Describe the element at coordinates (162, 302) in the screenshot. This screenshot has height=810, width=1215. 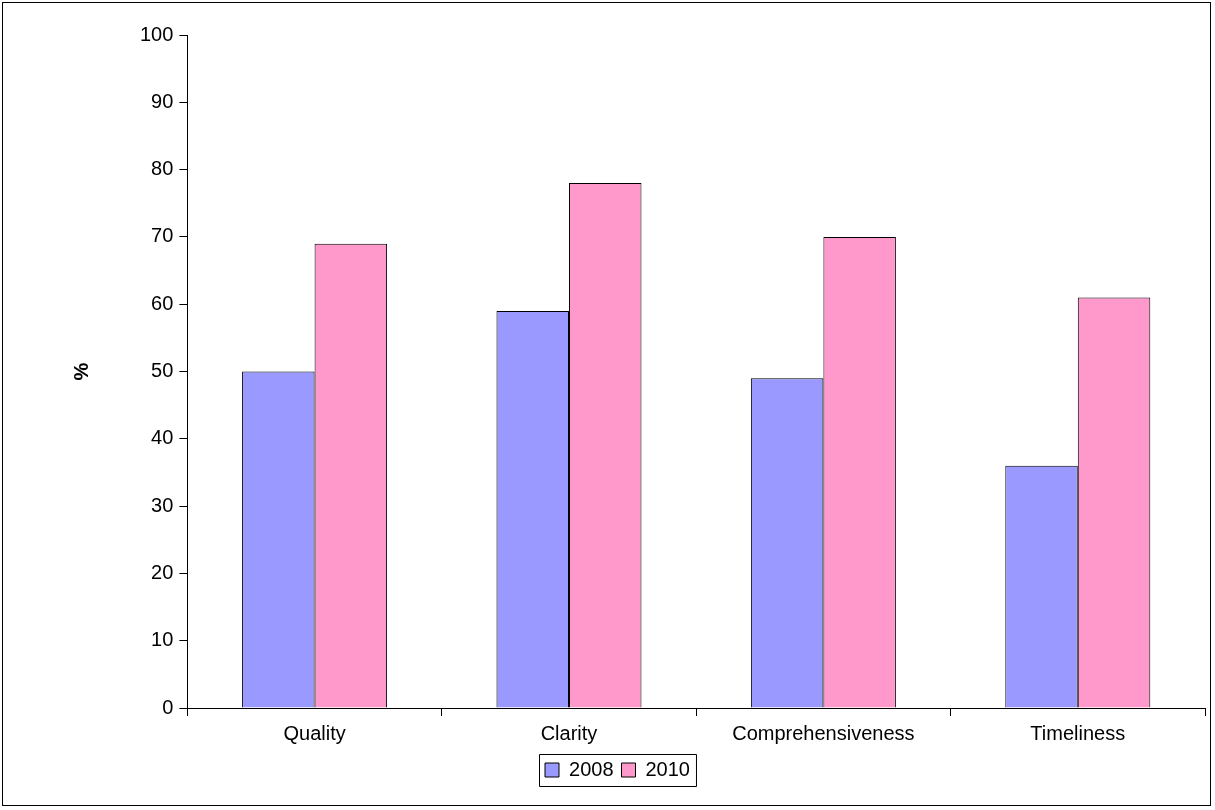
I see `y-tick-label: 60` at that location.